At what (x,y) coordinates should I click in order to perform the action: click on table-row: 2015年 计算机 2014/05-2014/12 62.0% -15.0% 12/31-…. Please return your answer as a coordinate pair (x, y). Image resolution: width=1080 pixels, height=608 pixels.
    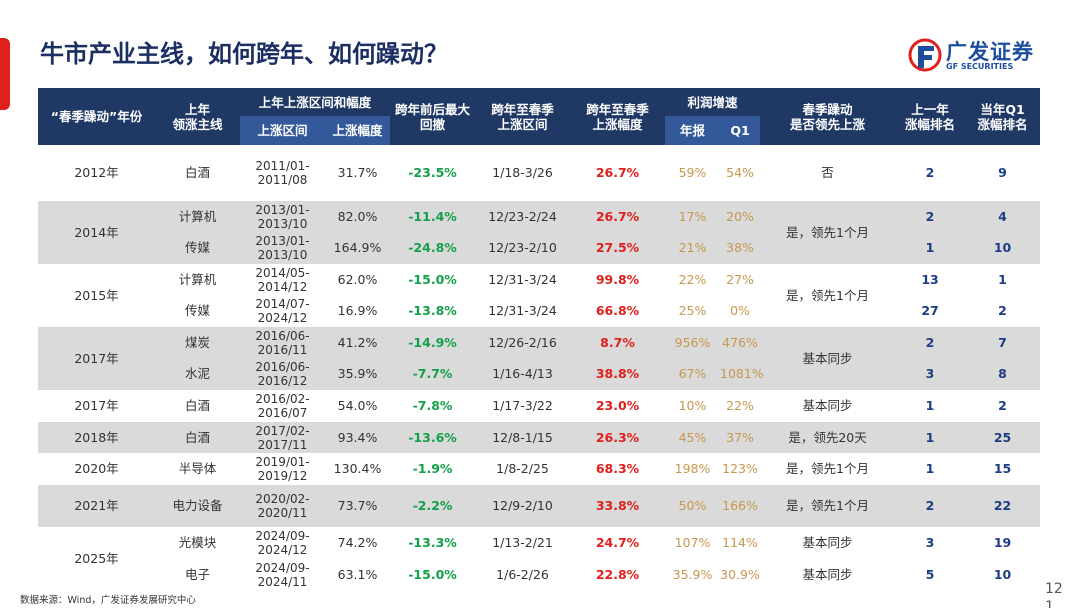
    Looking at the image, I should click on (539, 283).